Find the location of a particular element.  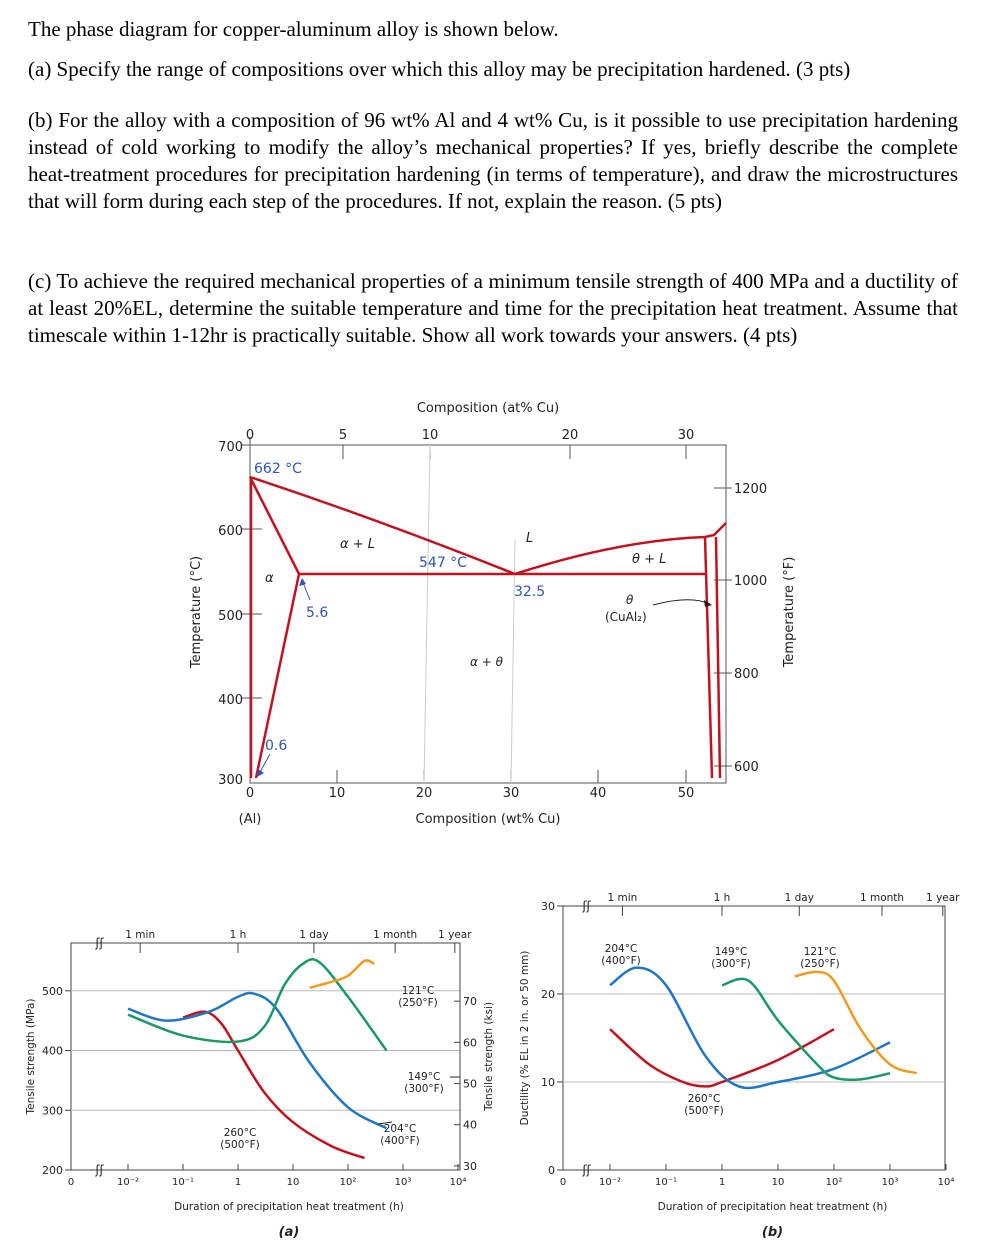

label-low-solubility: 0.6 is located at coordinates (276, 746).